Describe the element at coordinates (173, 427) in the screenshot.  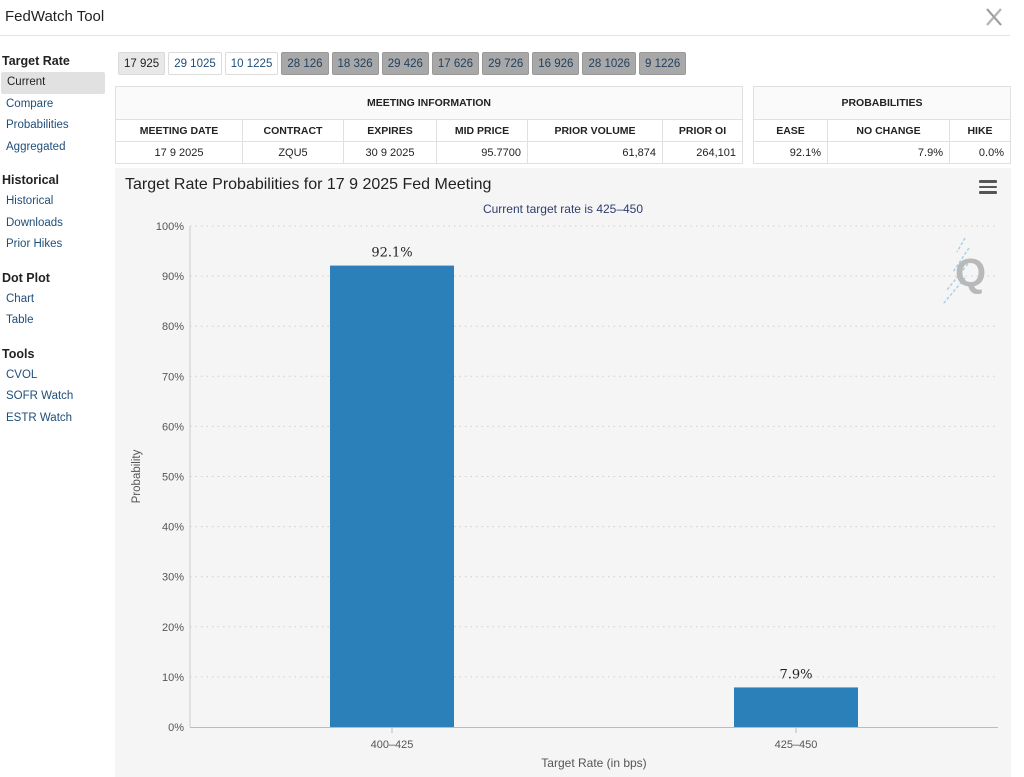
I see `y-tick-label: 60%` at that location.